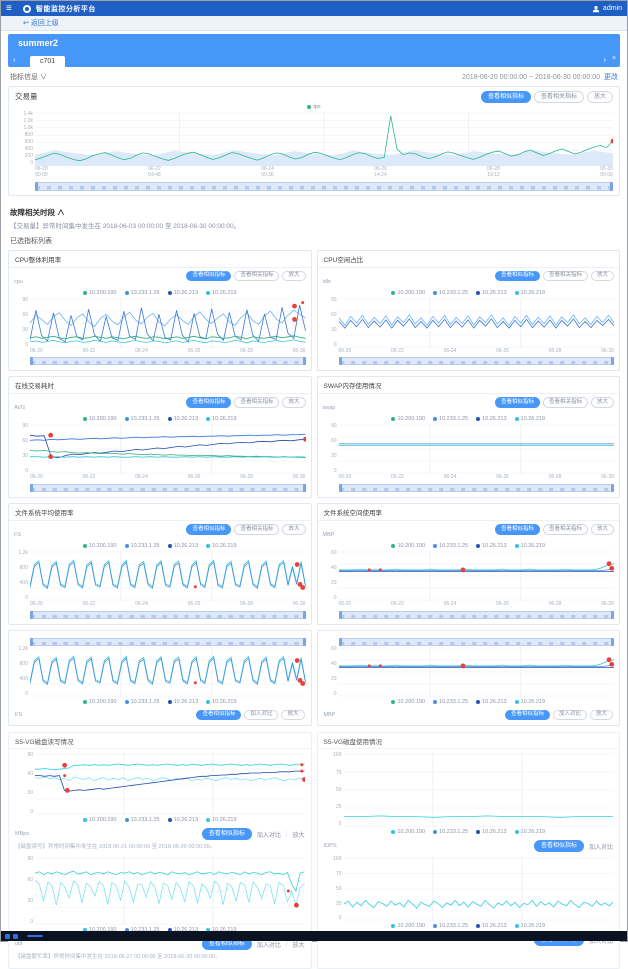  I want to click on tab-scroll-right-icon: ›, so click(604, 59).